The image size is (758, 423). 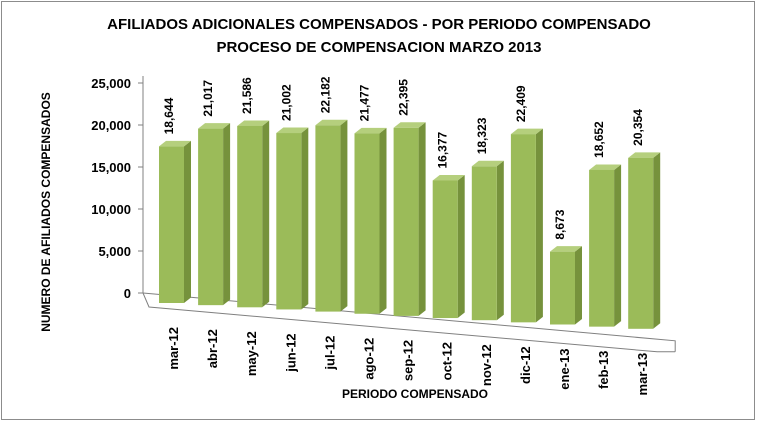 I want to click on data-label: 16,377, so click(x=443, y=149).